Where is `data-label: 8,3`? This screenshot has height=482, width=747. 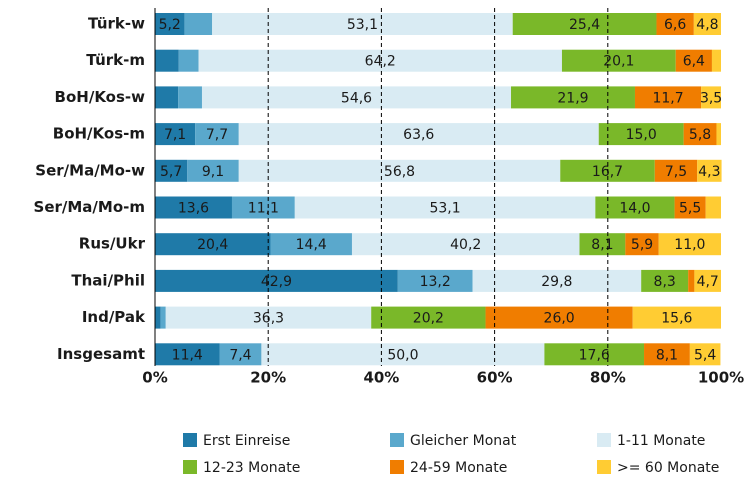
data-label: 8,3 is located at coordinates (665, 282).